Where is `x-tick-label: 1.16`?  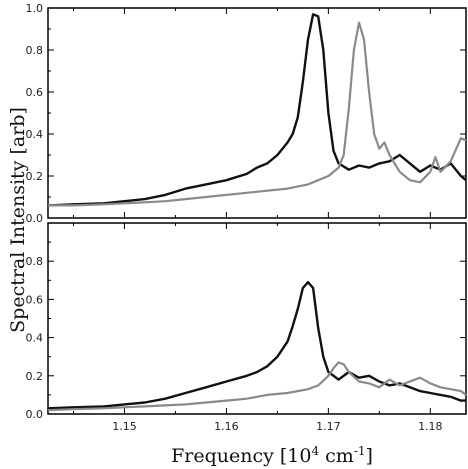
x-tick-label: 1.16 is located at coordinates (226, 426).